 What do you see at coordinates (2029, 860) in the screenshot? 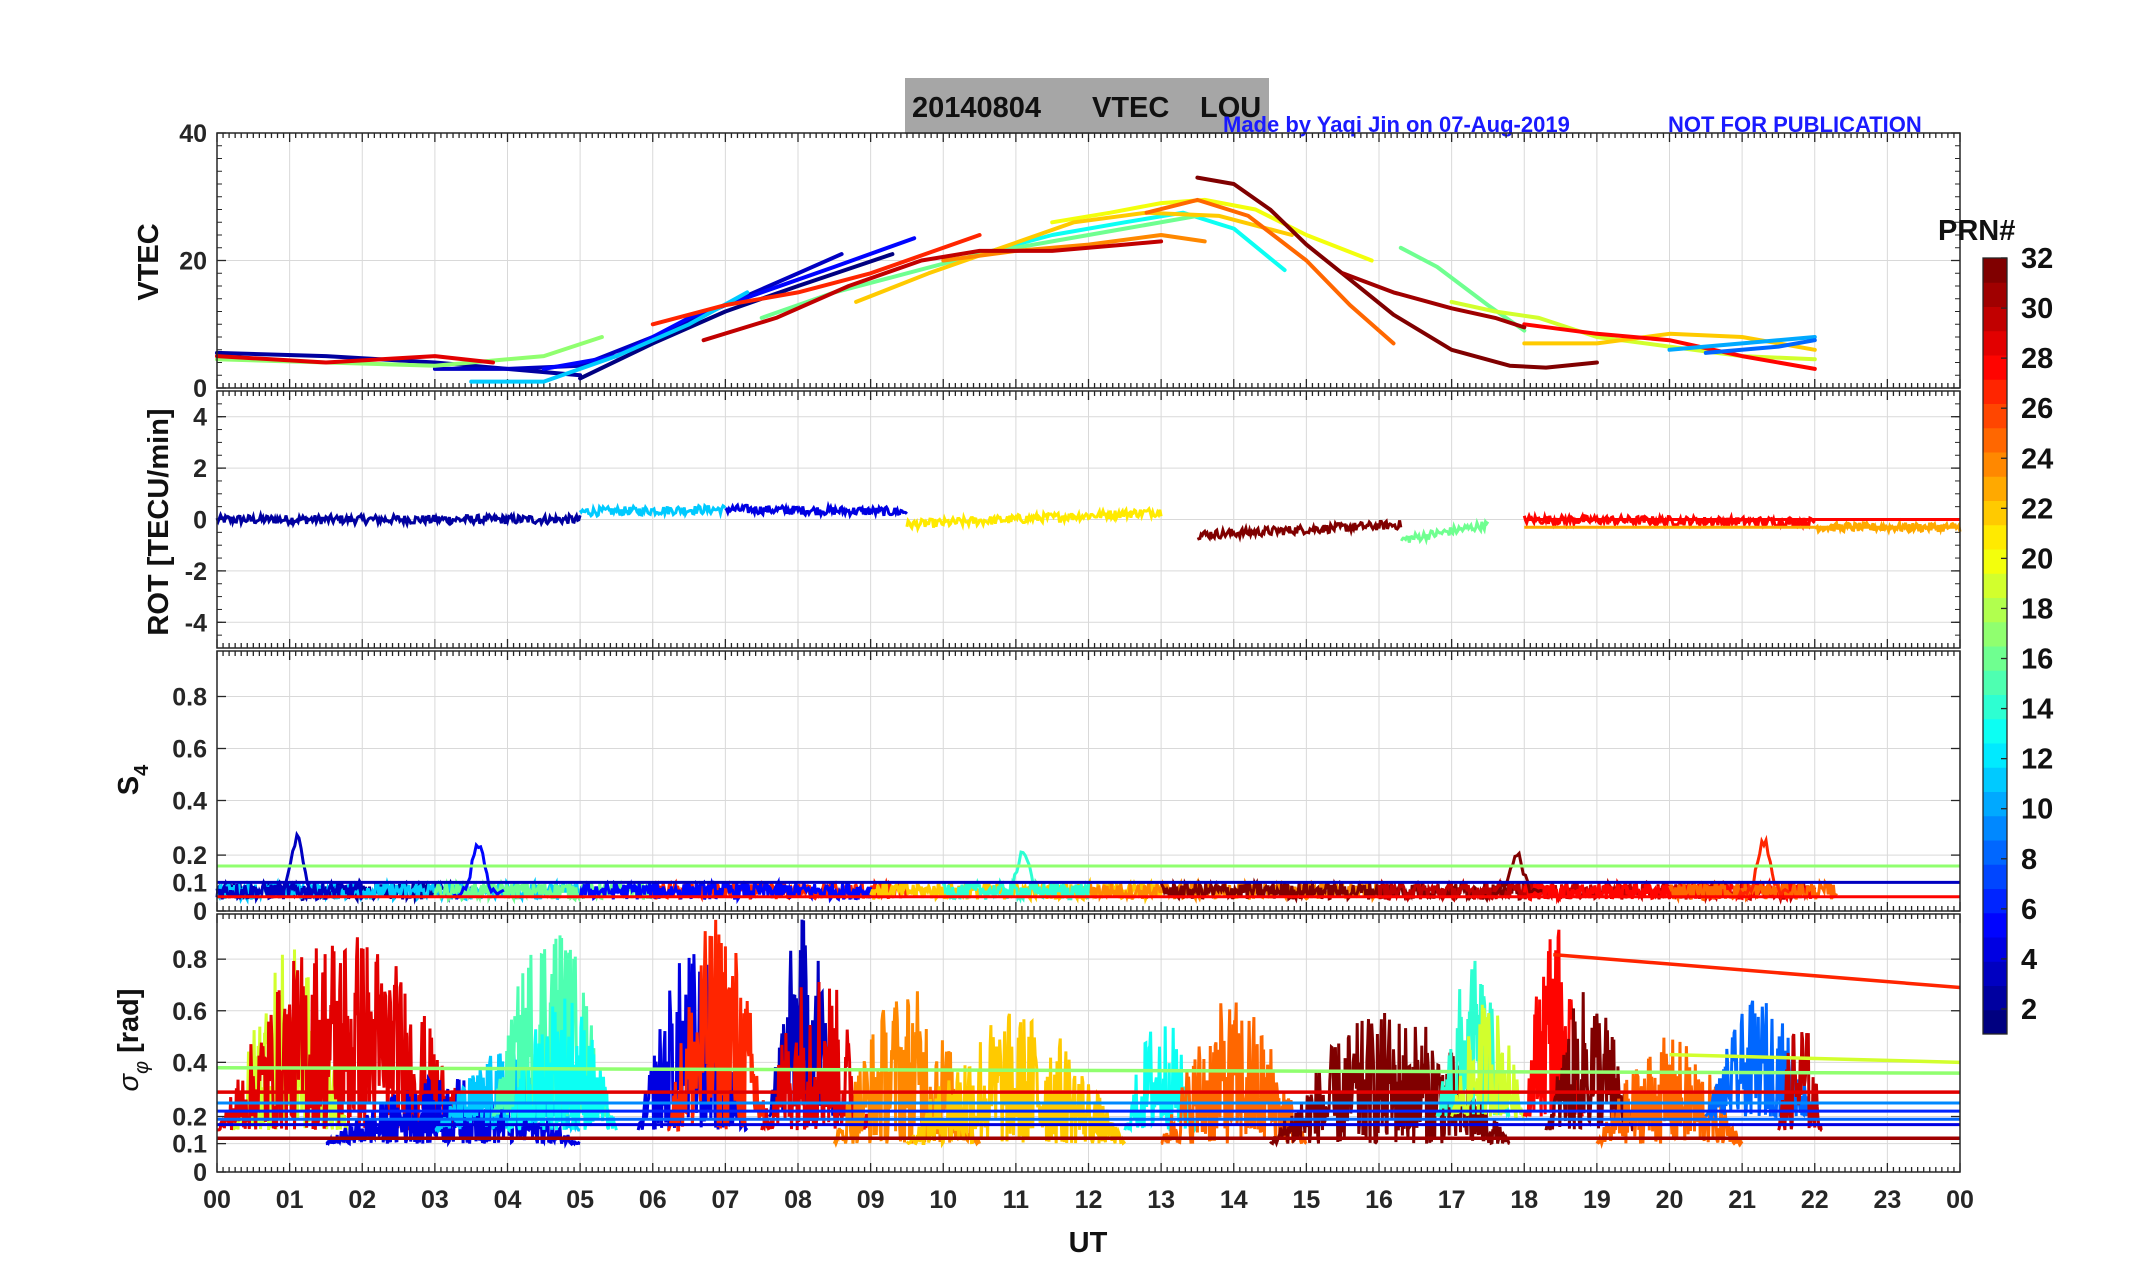
I see `colorbar-tick-label: 8` at bounding box center [2029, 860].